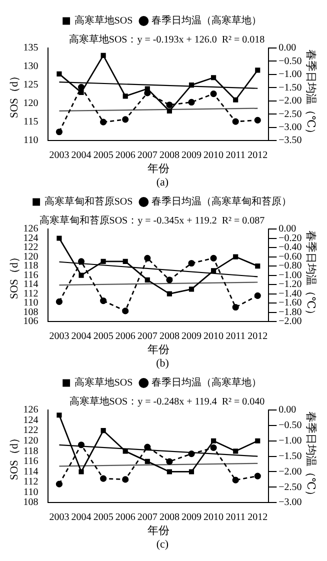 Image resolution: width=327 pixels, height=561 pixels. Describe the element at coordinates (207, 382) in the screenshot. I see `legend-label: 春季日均温（高寒草地）` at that location.